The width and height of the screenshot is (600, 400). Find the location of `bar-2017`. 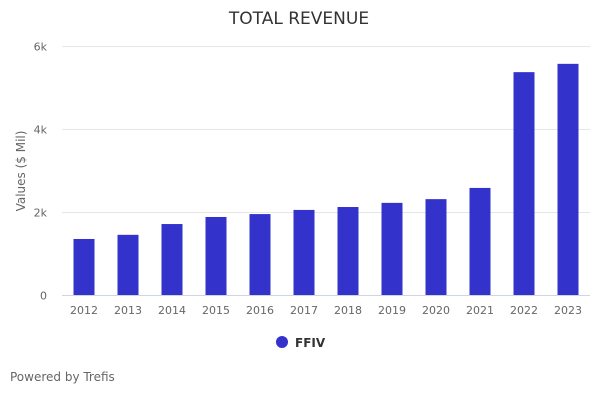

bar-2017 is located at coordinates (304, 252).